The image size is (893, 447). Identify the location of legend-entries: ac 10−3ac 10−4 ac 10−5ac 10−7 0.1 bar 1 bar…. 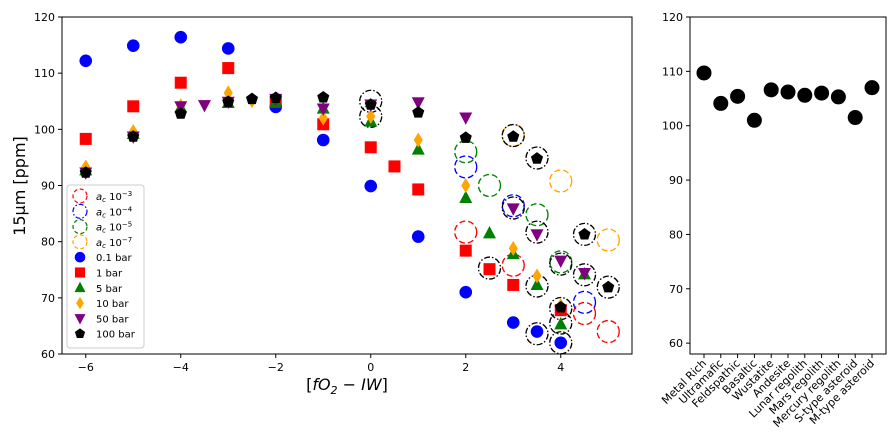
(104, 264).